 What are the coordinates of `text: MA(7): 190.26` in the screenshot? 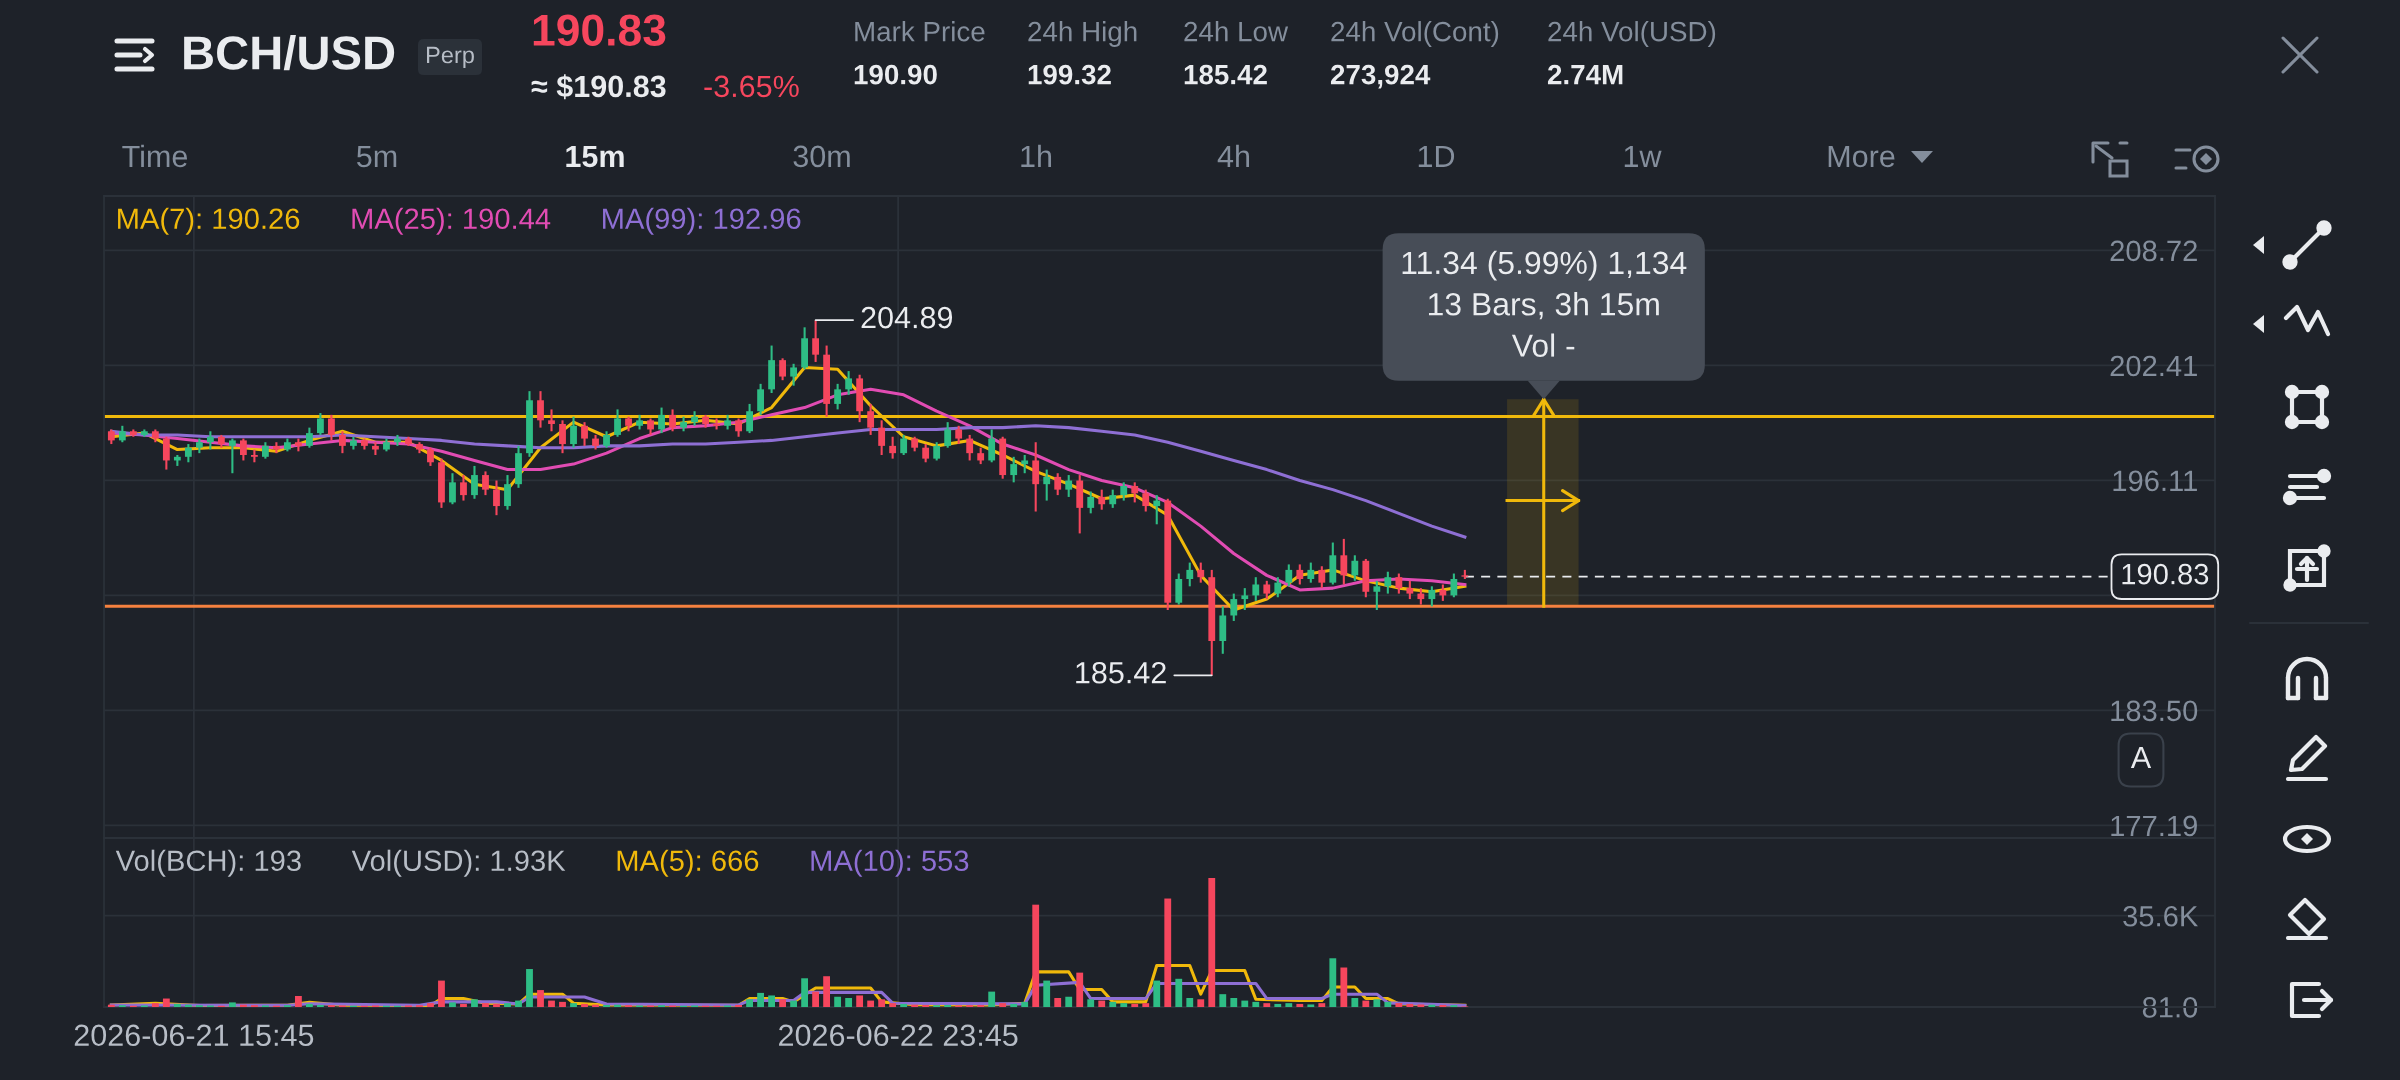 It's located at (209, 221).